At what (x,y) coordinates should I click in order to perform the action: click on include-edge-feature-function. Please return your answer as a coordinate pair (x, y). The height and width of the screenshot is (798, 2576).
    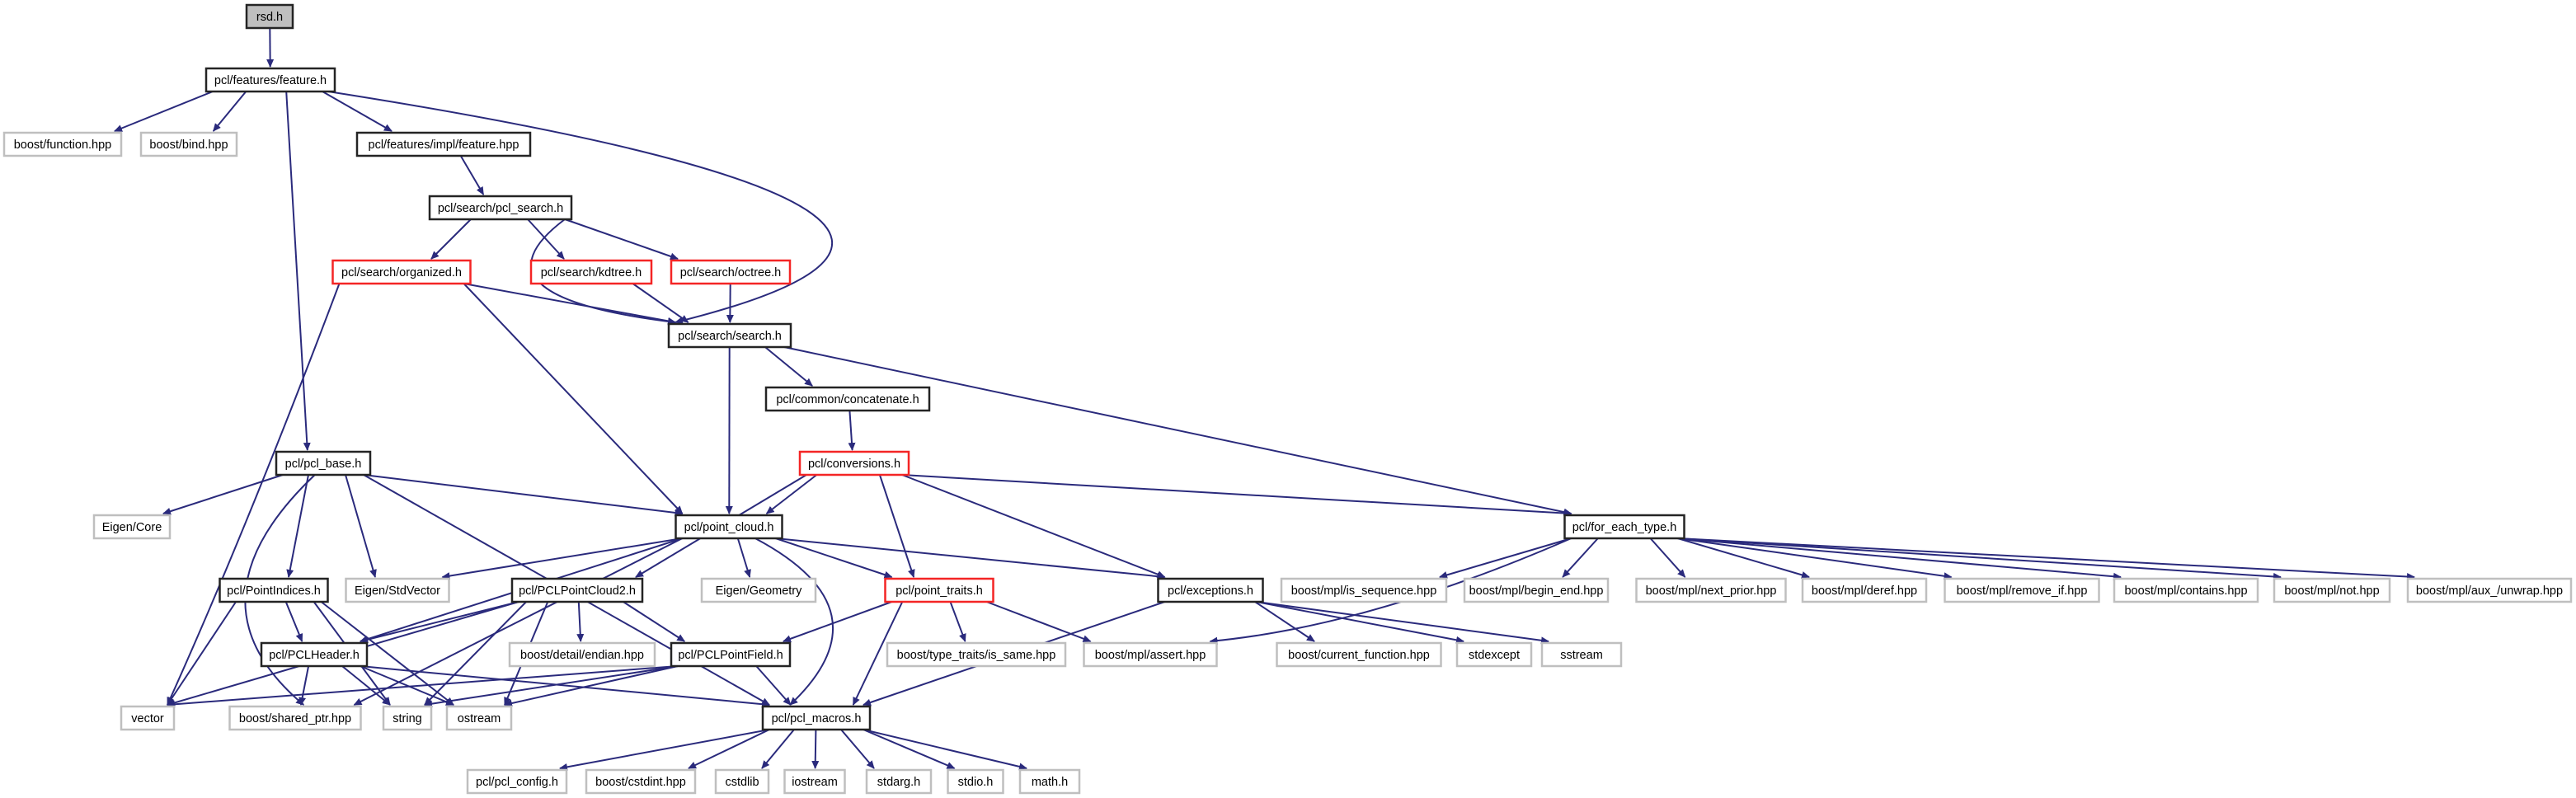
    Looking at the image, I should click on (164, 111).